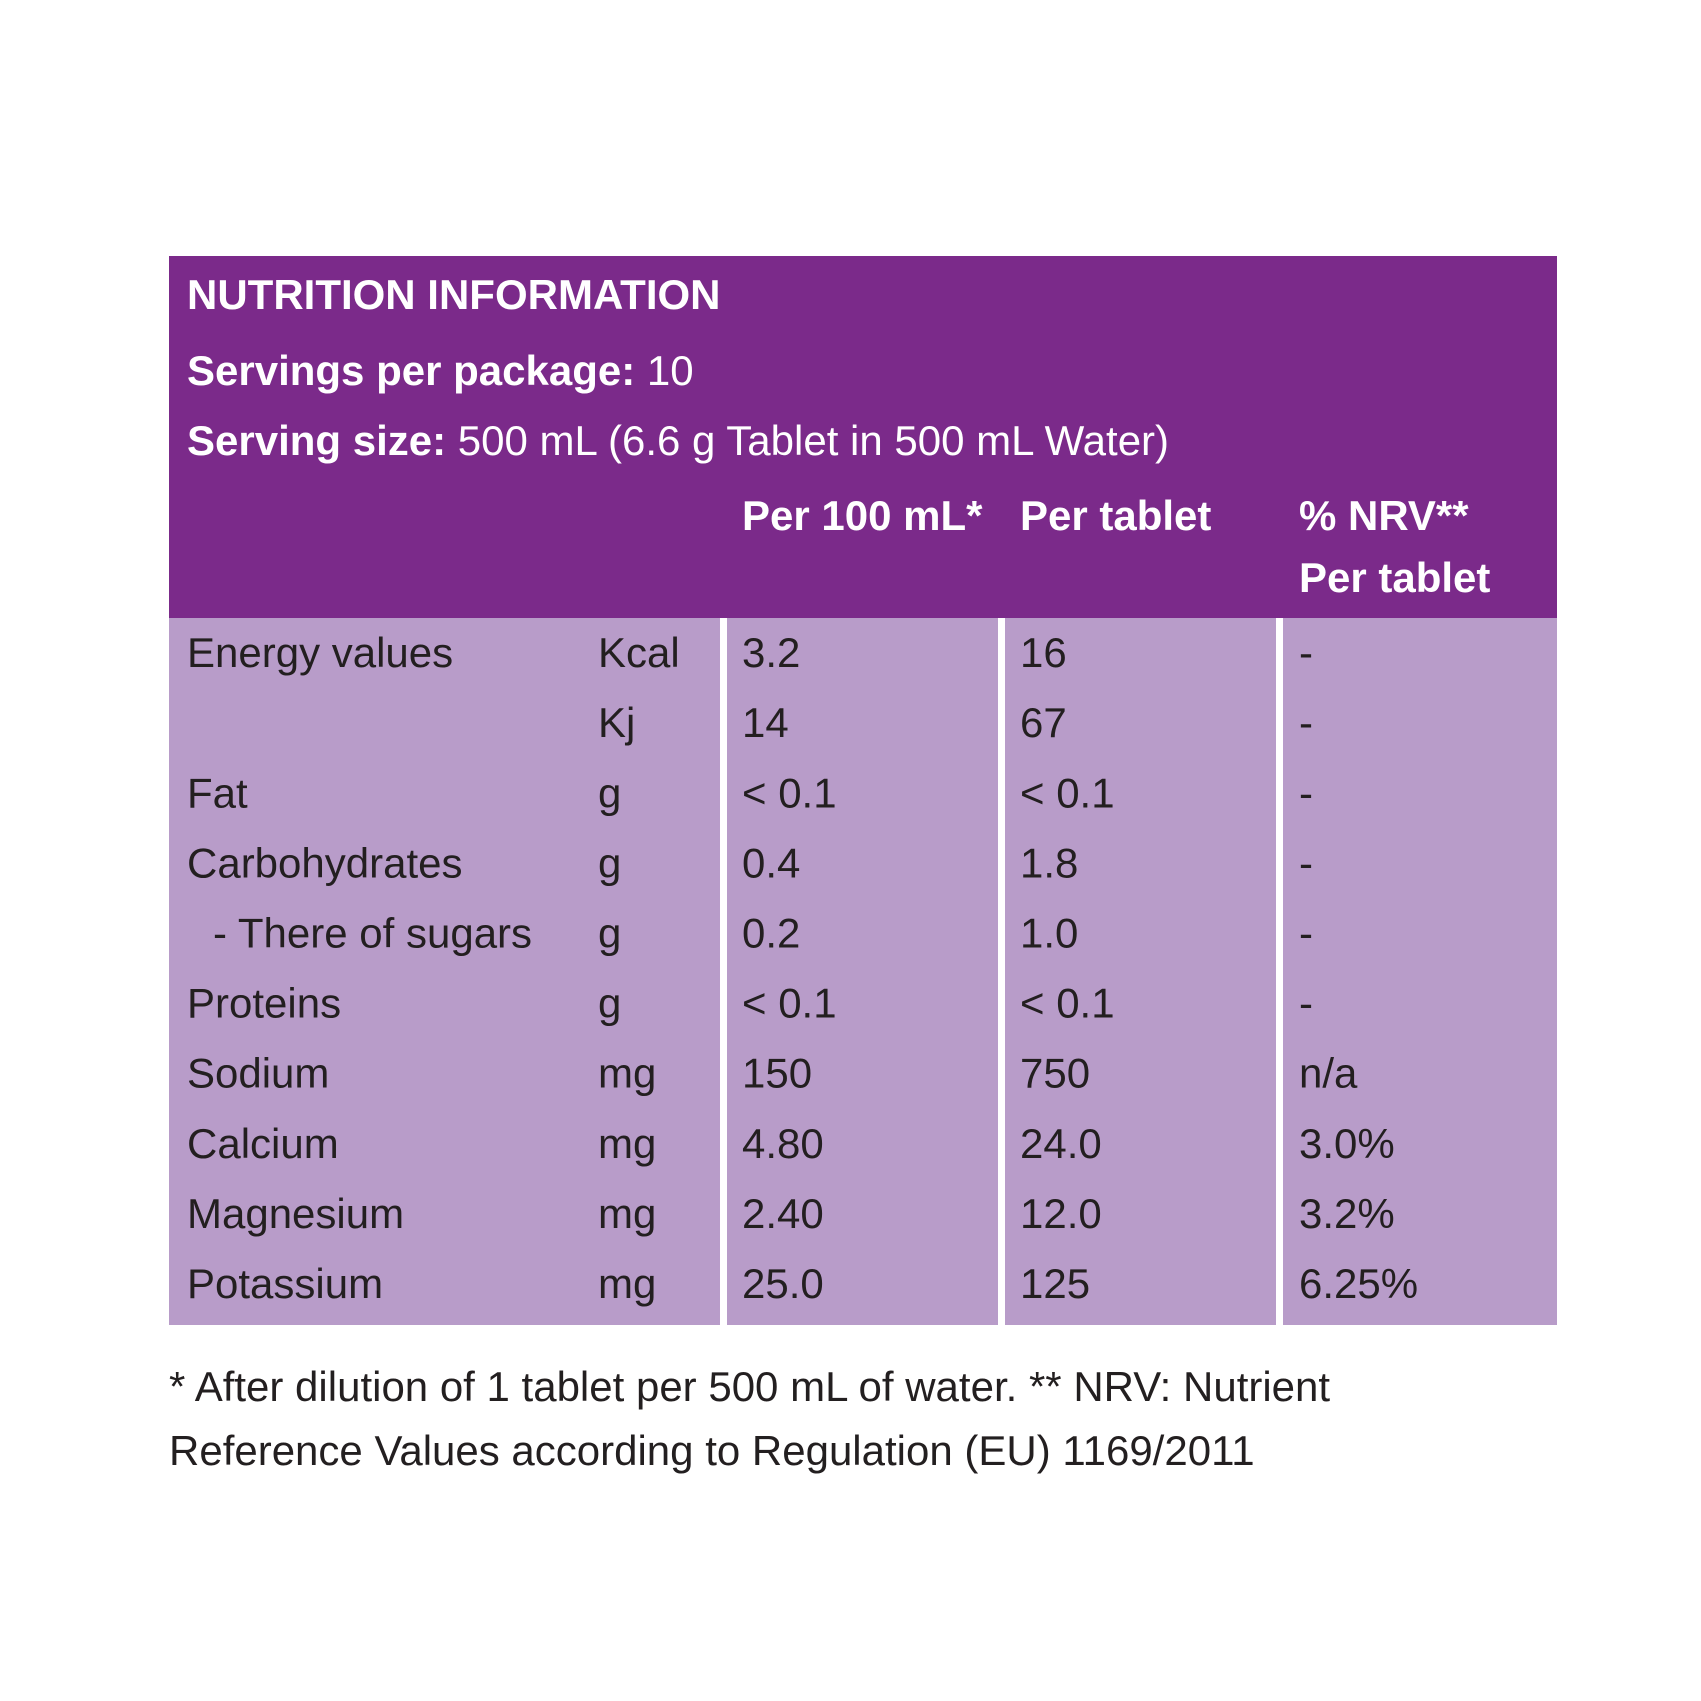  What do you see at coordinates (783, 1283) in the screenshot?
I see `cell: 25.0` at bounding box center [783, 1283].